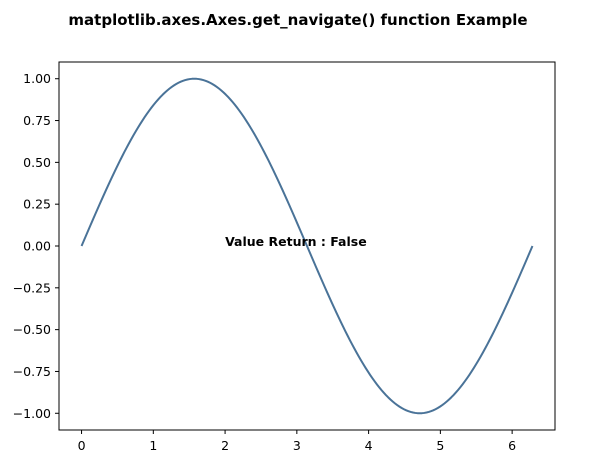 This screenshot has height=465, width=595. What do you see at coordinates (37, 204) in the screenshot?
I see `y-tick-label: 0.25` at bounding box center [37, 204].